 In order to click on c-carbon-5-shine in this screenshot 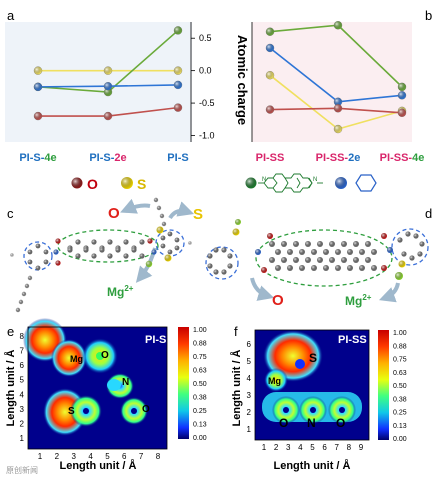, I will do `click(110, 242)`.